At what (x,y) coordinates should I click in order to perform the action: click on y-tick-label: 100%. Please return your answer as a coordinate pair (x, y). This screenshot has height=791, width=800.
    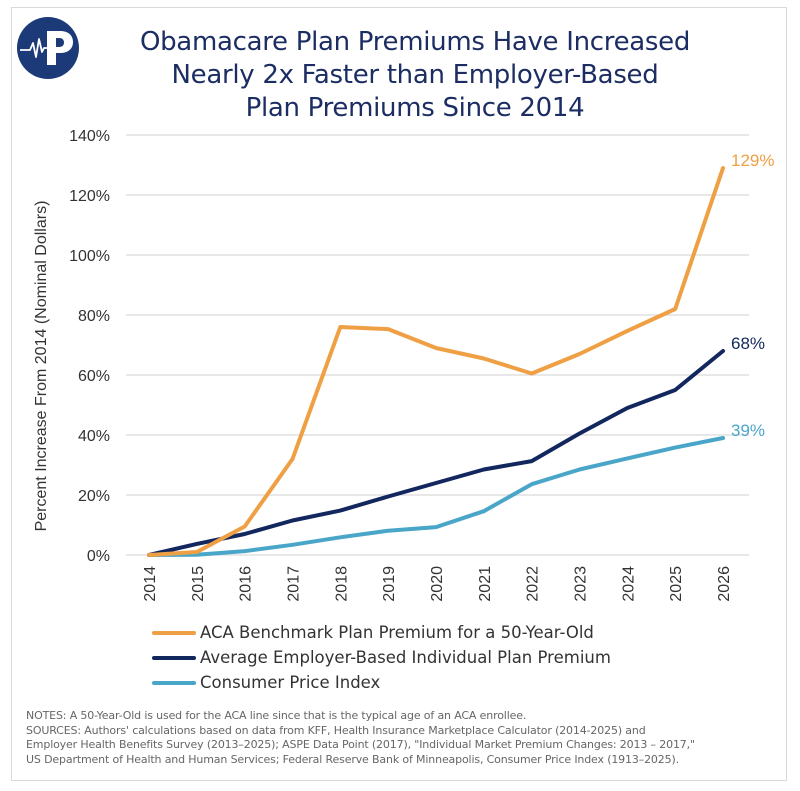
    Looking at the image, I should click on (89, 256).